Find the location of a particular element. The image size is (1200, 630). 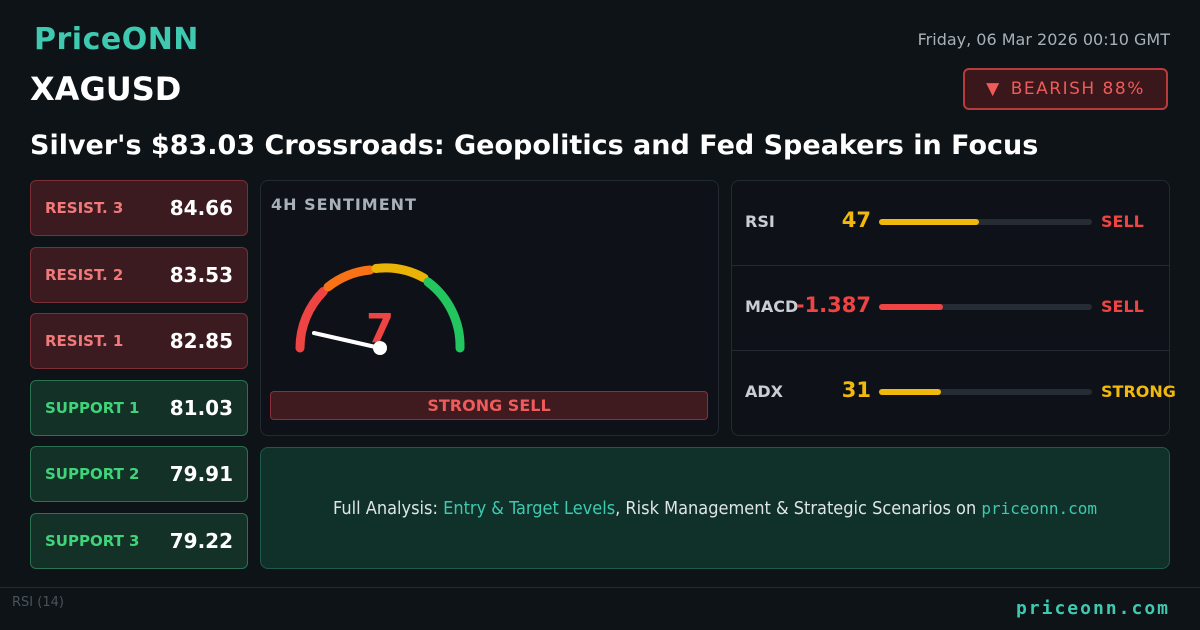

level-label: SUPPORT 1 is located at coordinates (92, 407).